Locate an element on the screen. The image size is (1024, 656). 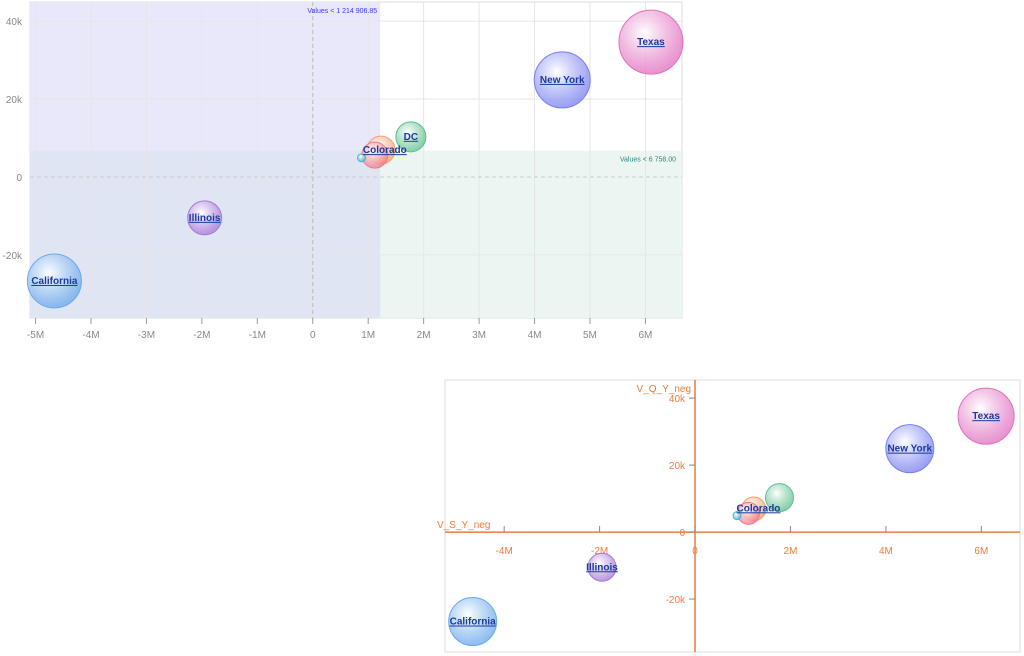
y-axis-title: V_Q_Y_neg is located at coordinates (664, 389).